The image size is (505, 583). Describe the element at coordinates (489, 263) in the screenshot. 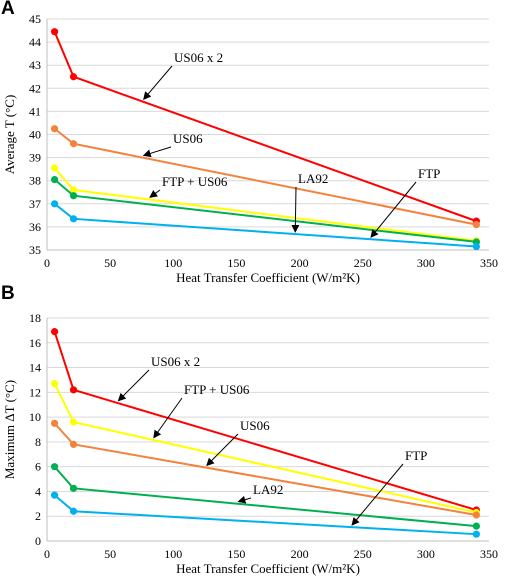

I see `chart-a-x-tick-label: 350` at that location.